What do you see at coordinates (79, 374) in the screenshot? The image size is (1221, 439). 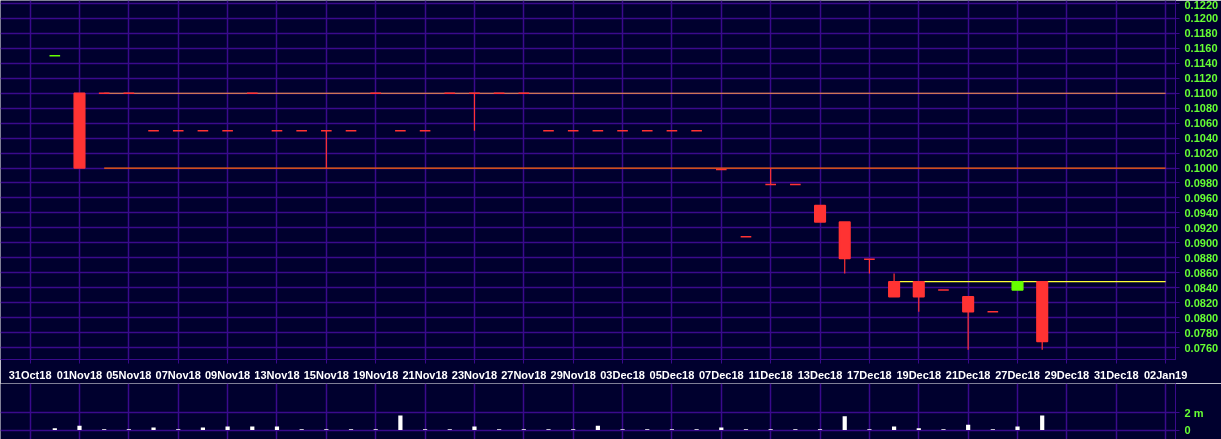 I see `x-tick-label: 01Nov18` at bounding box center [79, 374].